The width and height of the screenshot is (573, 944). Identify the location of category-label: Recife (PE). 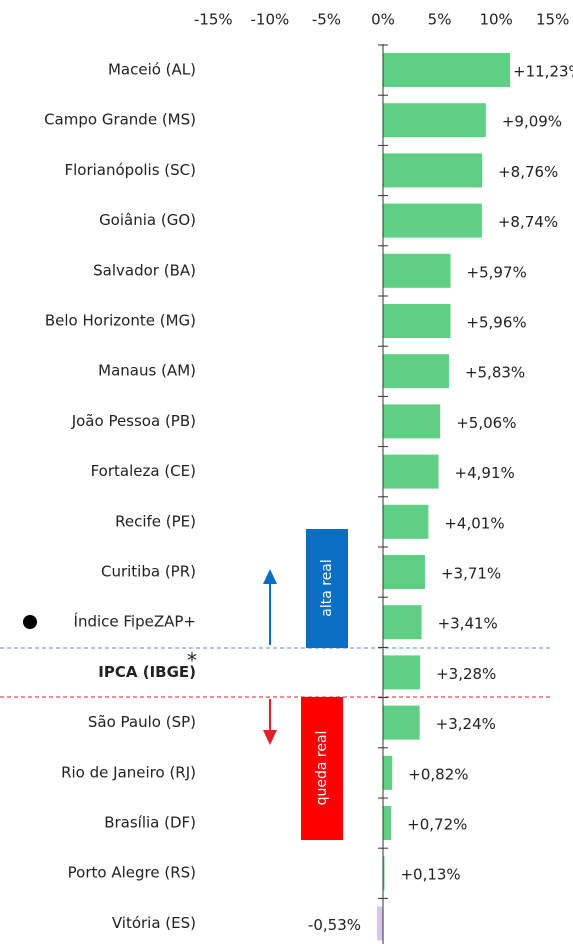
(155, 521).